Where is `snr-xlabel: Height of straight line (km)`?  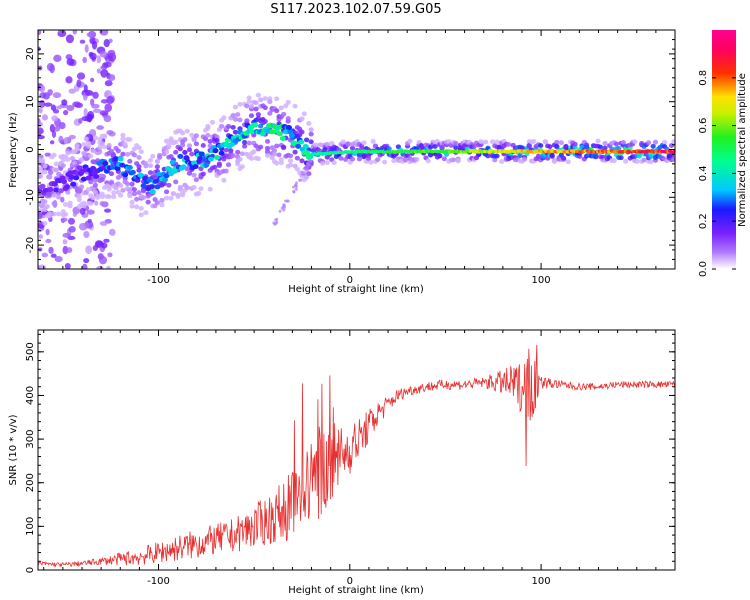 snr-xlabel: Height of straight line (km) is located at coordinates (356, 590).